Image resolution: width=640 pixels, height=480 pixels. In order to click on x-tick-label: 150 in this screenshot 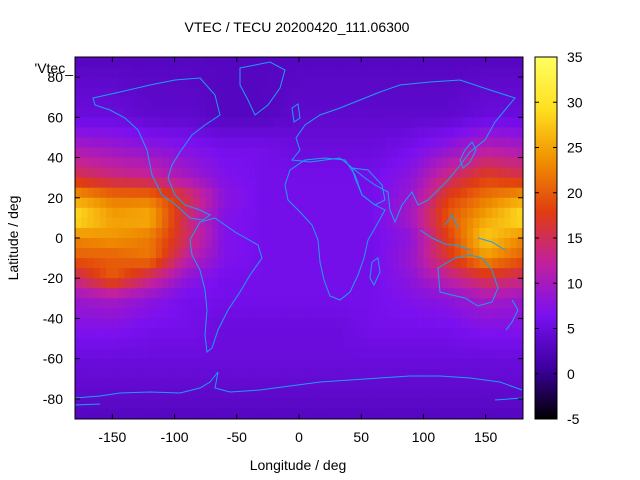, I will do `click(486, 437)`.